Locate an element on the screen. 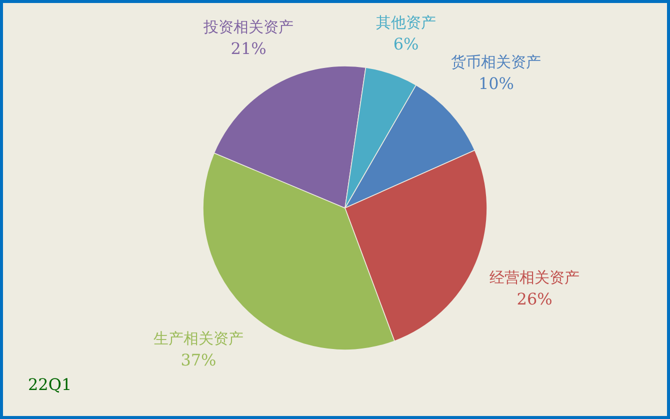 This screenshot has width=670, height=419. slice-label: 生产相关资产 is located at coordinates (198, 339).